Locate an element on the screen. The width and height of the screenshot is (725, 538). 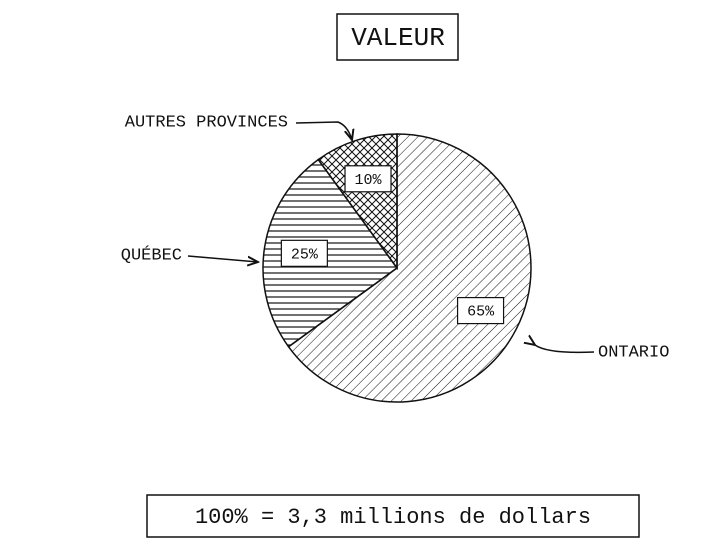
value-label: 10% is located at coordinates (369, 180).